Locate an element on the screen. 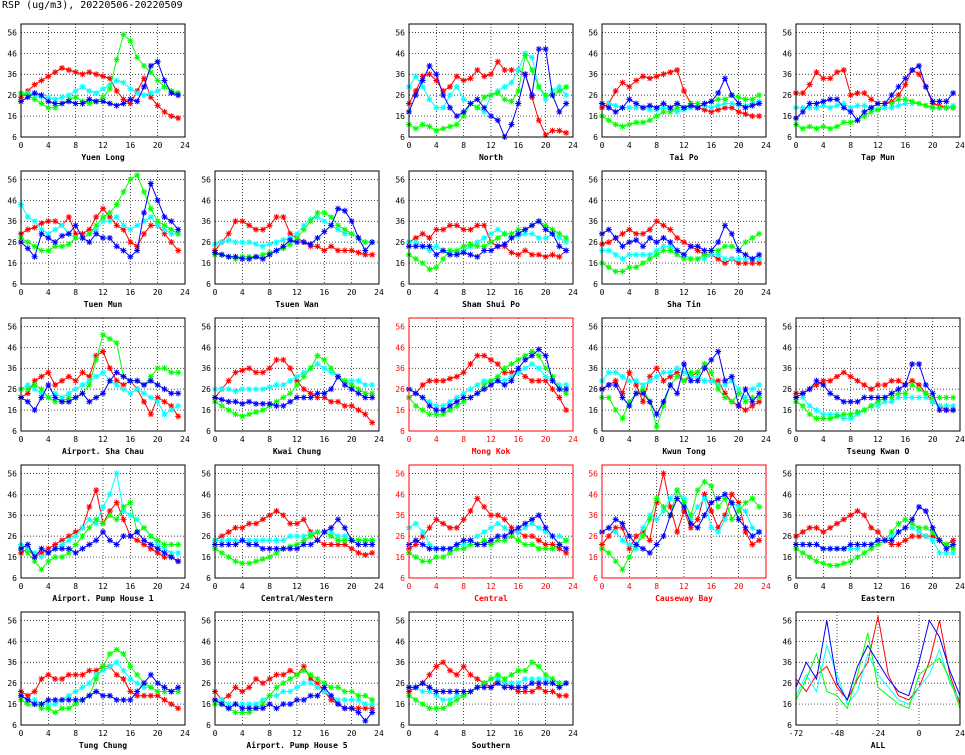 Image resolution: width=965 pixels, height=755 pixels. plot-frame is located at coordinates (103, 227).